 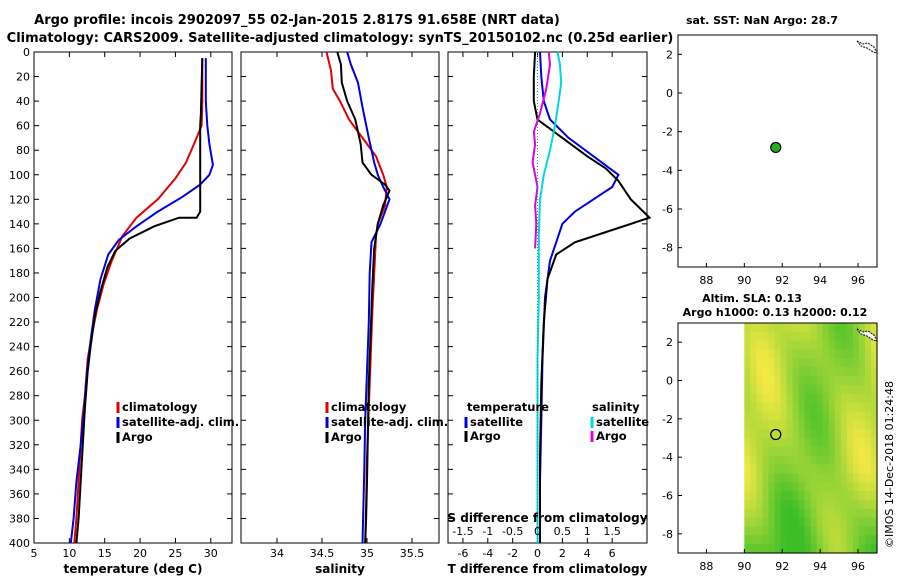 I want to click on x-tick-label: 30, so click(x=211, y=553).